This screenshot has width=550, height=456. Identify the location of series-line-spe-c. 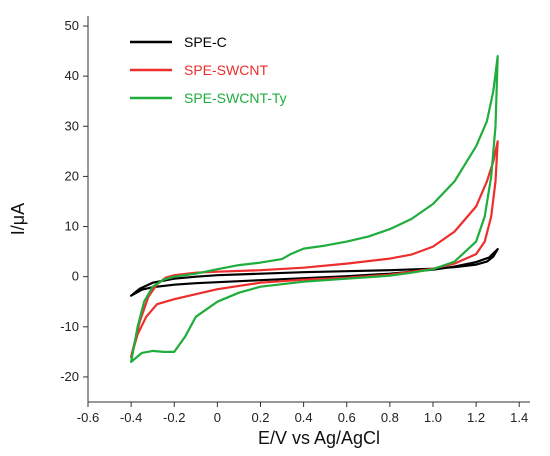
(314, 272).